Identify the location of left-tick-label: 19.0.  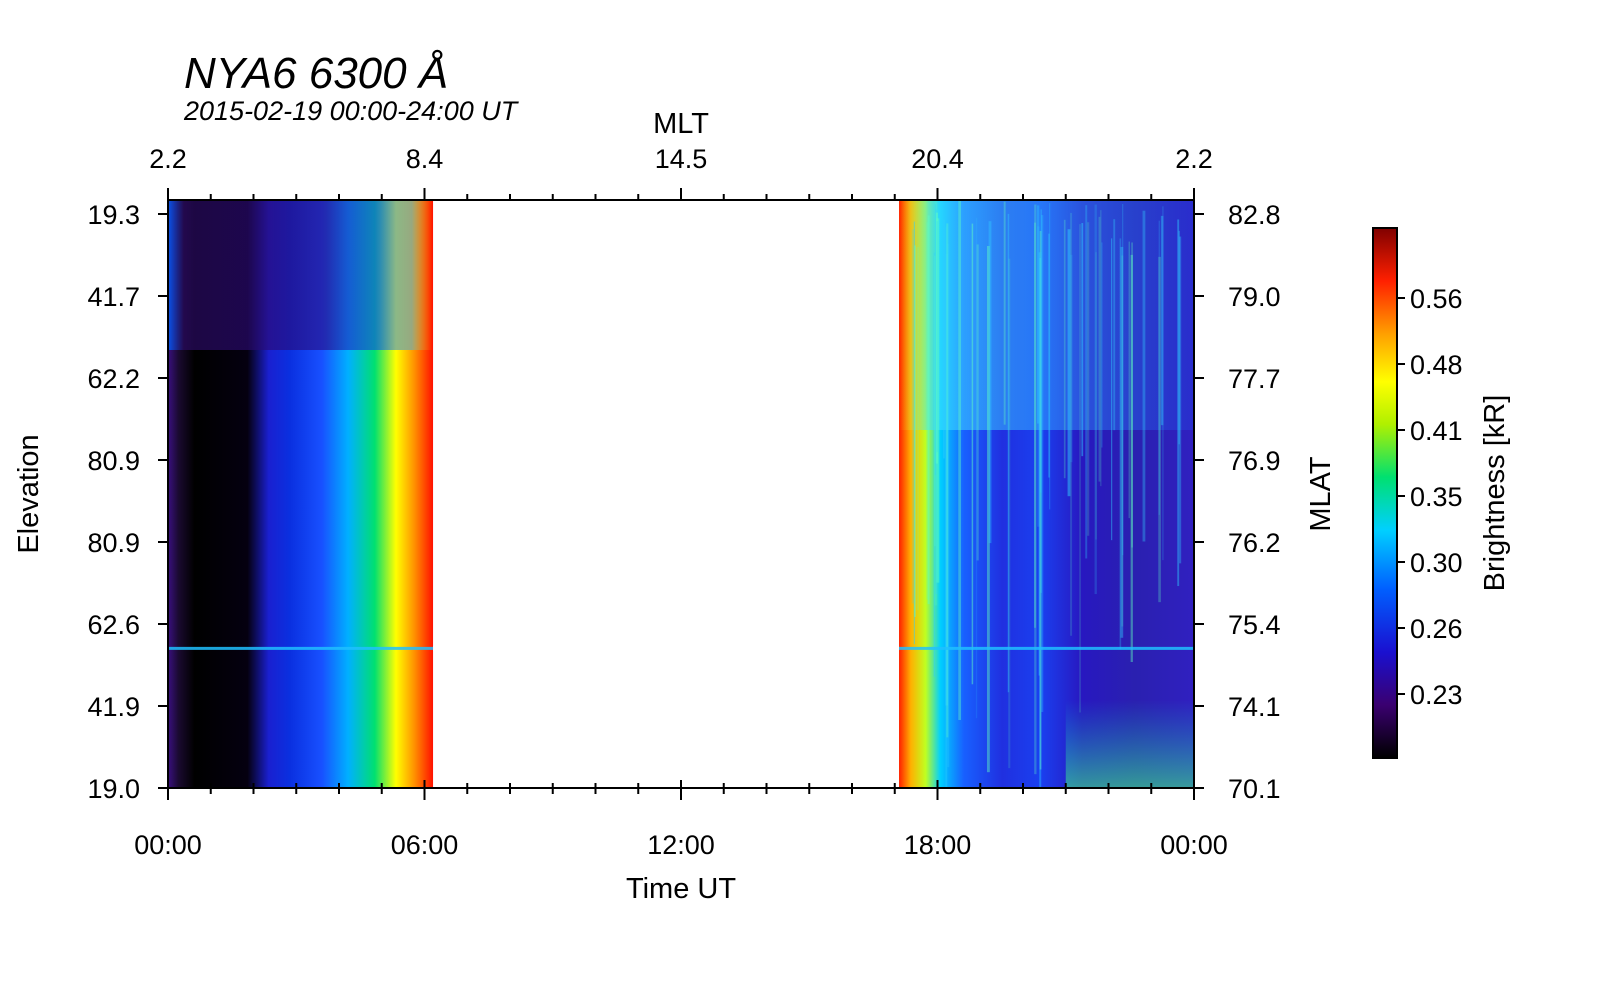
(113, 789).